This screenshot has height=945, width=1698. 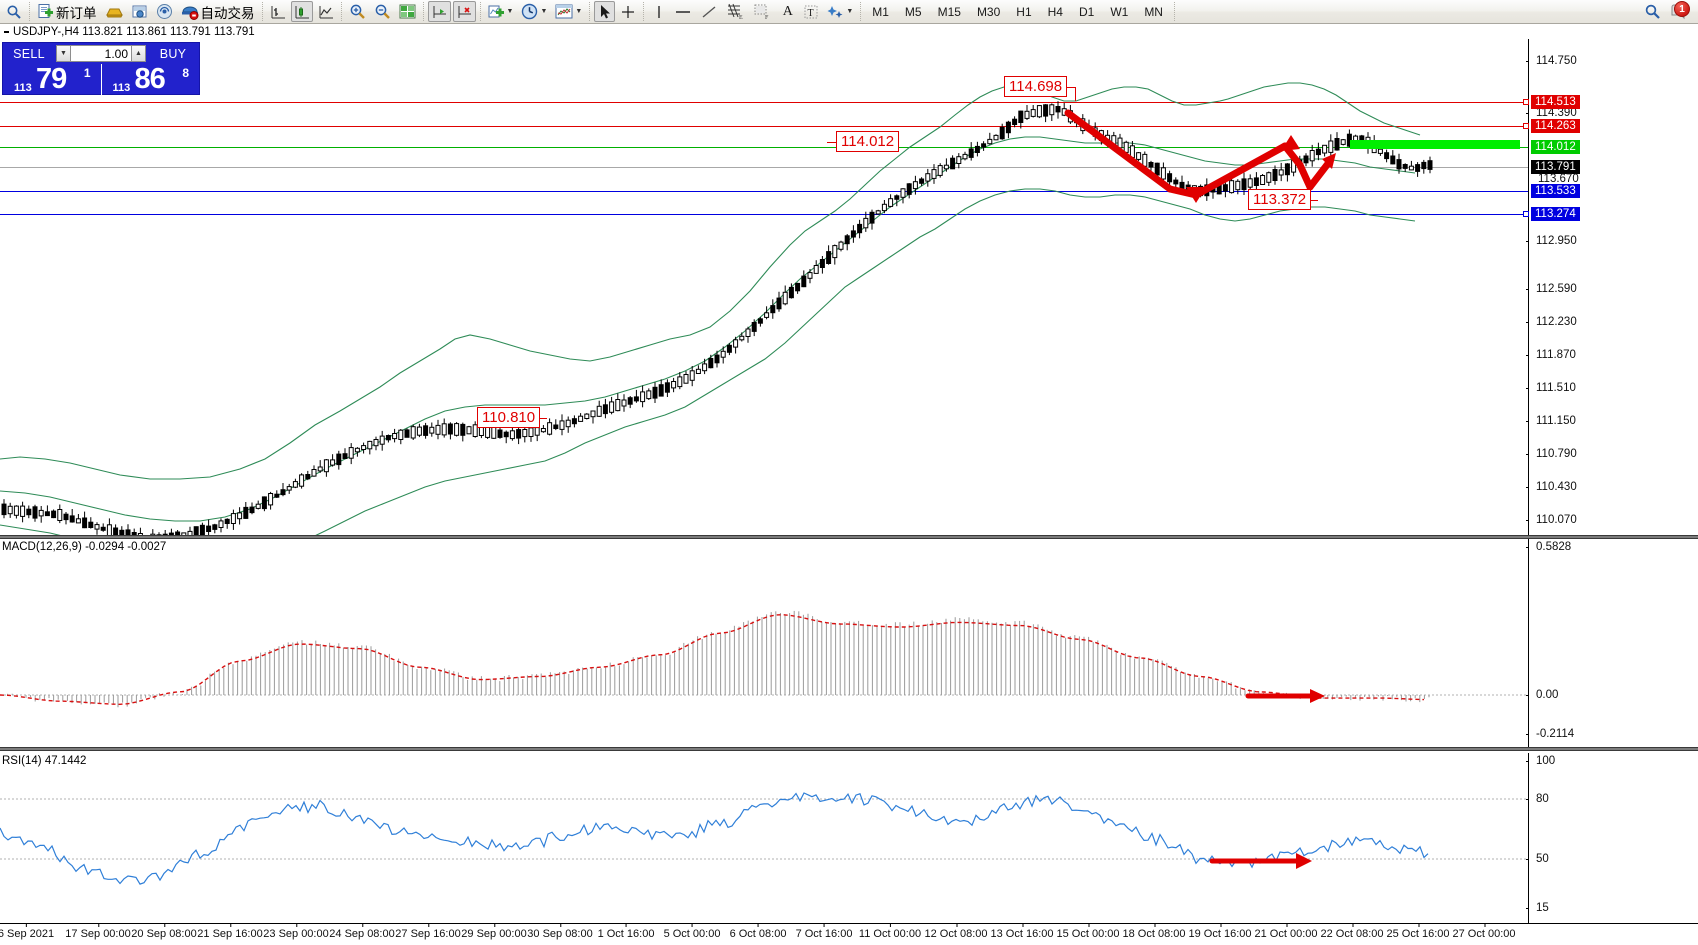 I want to click on text-icon: A, so click(x=787, y=11).